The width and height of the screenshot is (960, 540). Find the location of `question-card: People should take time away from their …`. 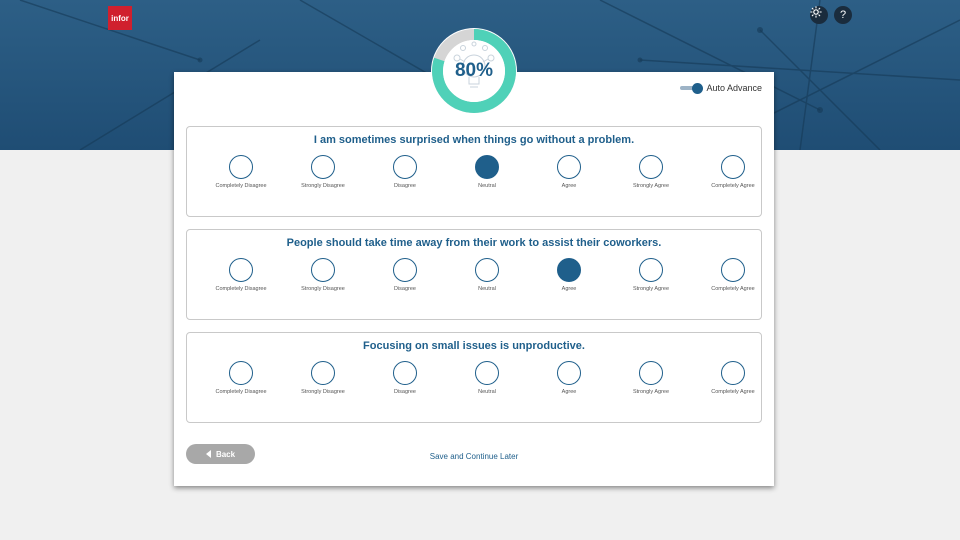

question-card: People should take time away from their … is located at coordinates (474, 274).